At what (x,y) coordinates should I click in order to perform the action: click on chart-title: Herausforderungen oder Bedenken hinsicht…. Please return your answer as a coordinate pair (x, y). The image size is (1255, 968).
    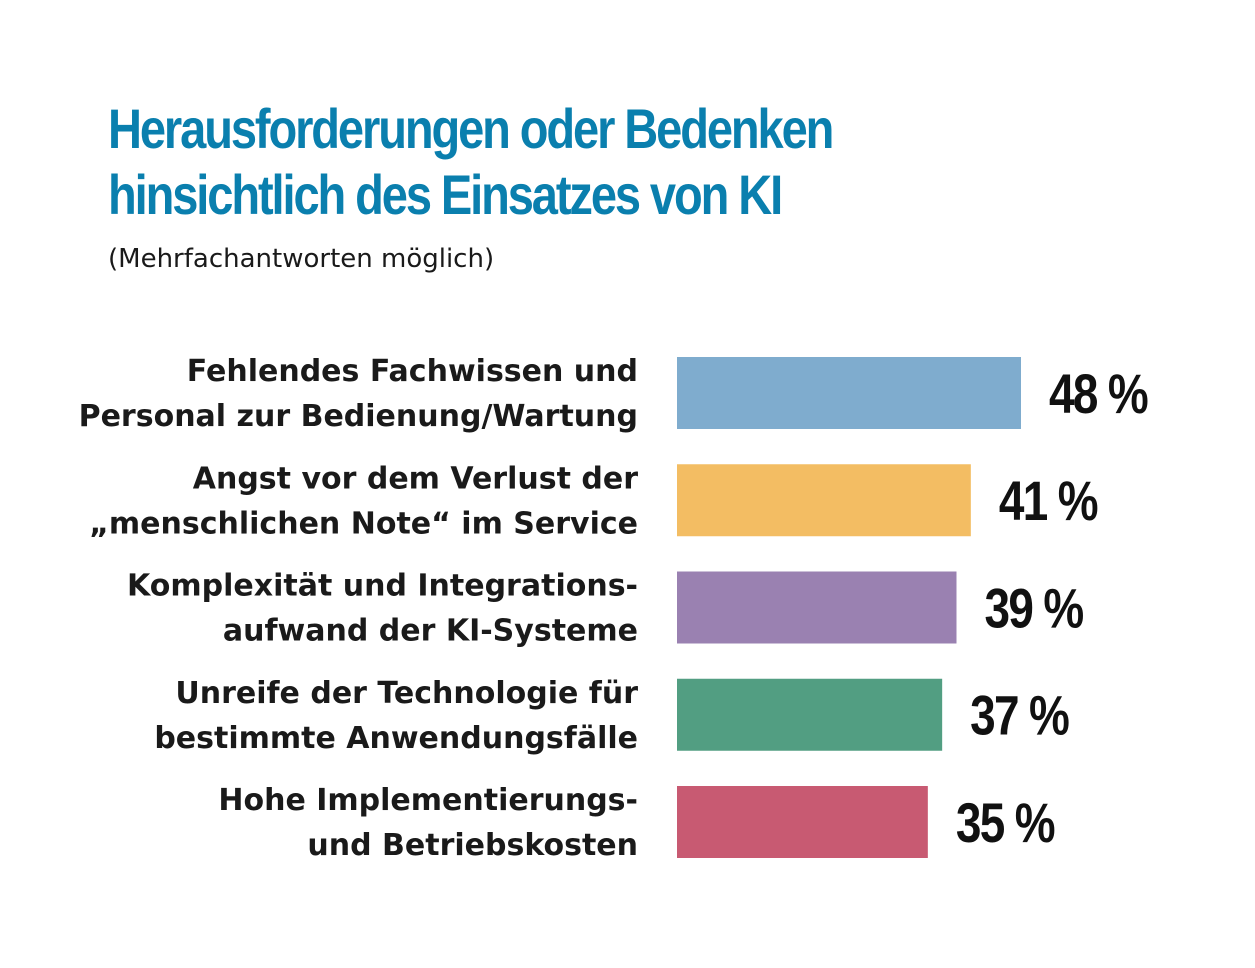
    Looking at the image, I should click on (471, 161).